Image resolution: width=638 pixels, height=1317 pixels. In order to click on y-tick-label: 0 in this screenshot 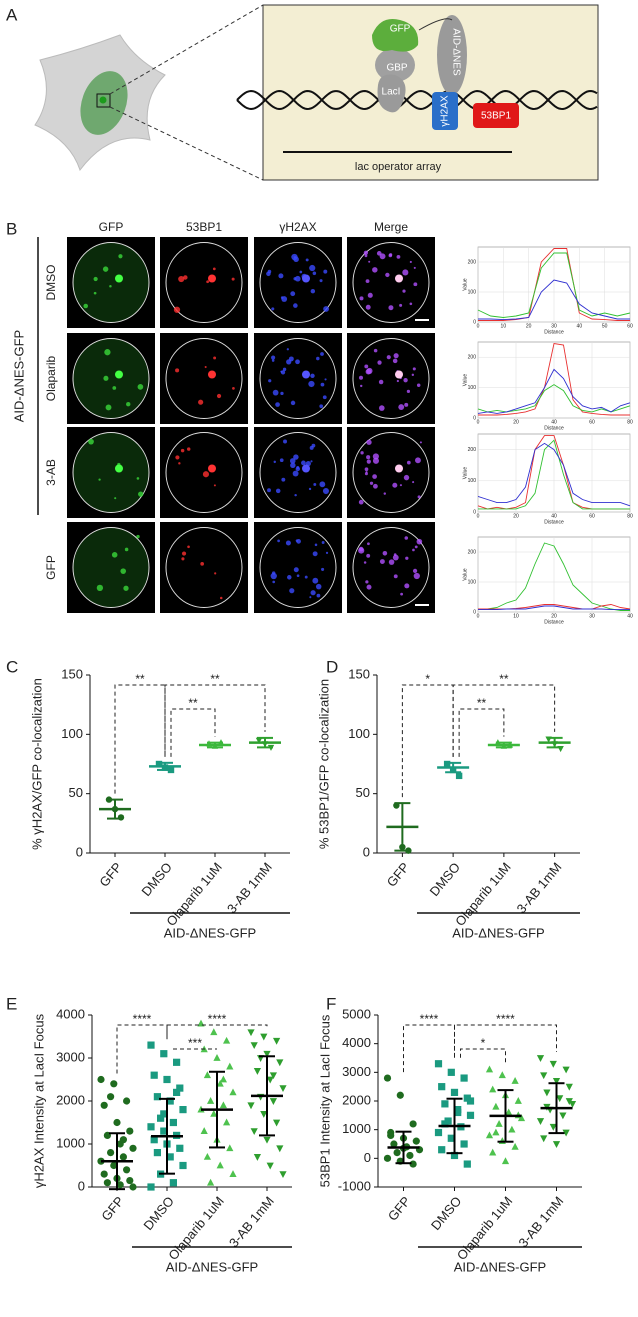, I will do `click(367, 1157)`.